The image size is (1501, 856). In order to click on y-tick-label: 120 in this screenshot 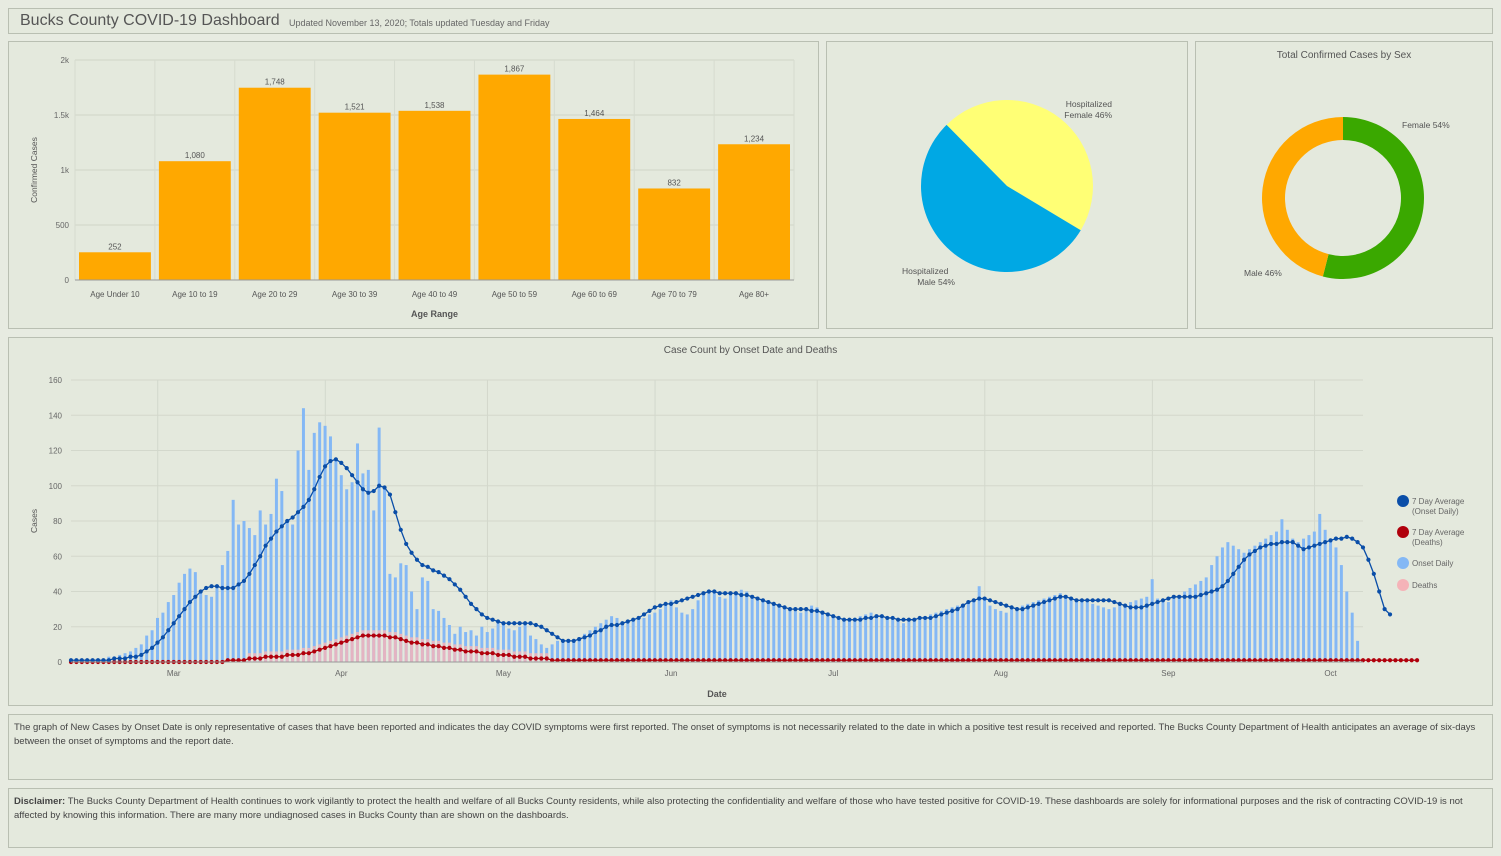, I will do `click(56, 451)`.